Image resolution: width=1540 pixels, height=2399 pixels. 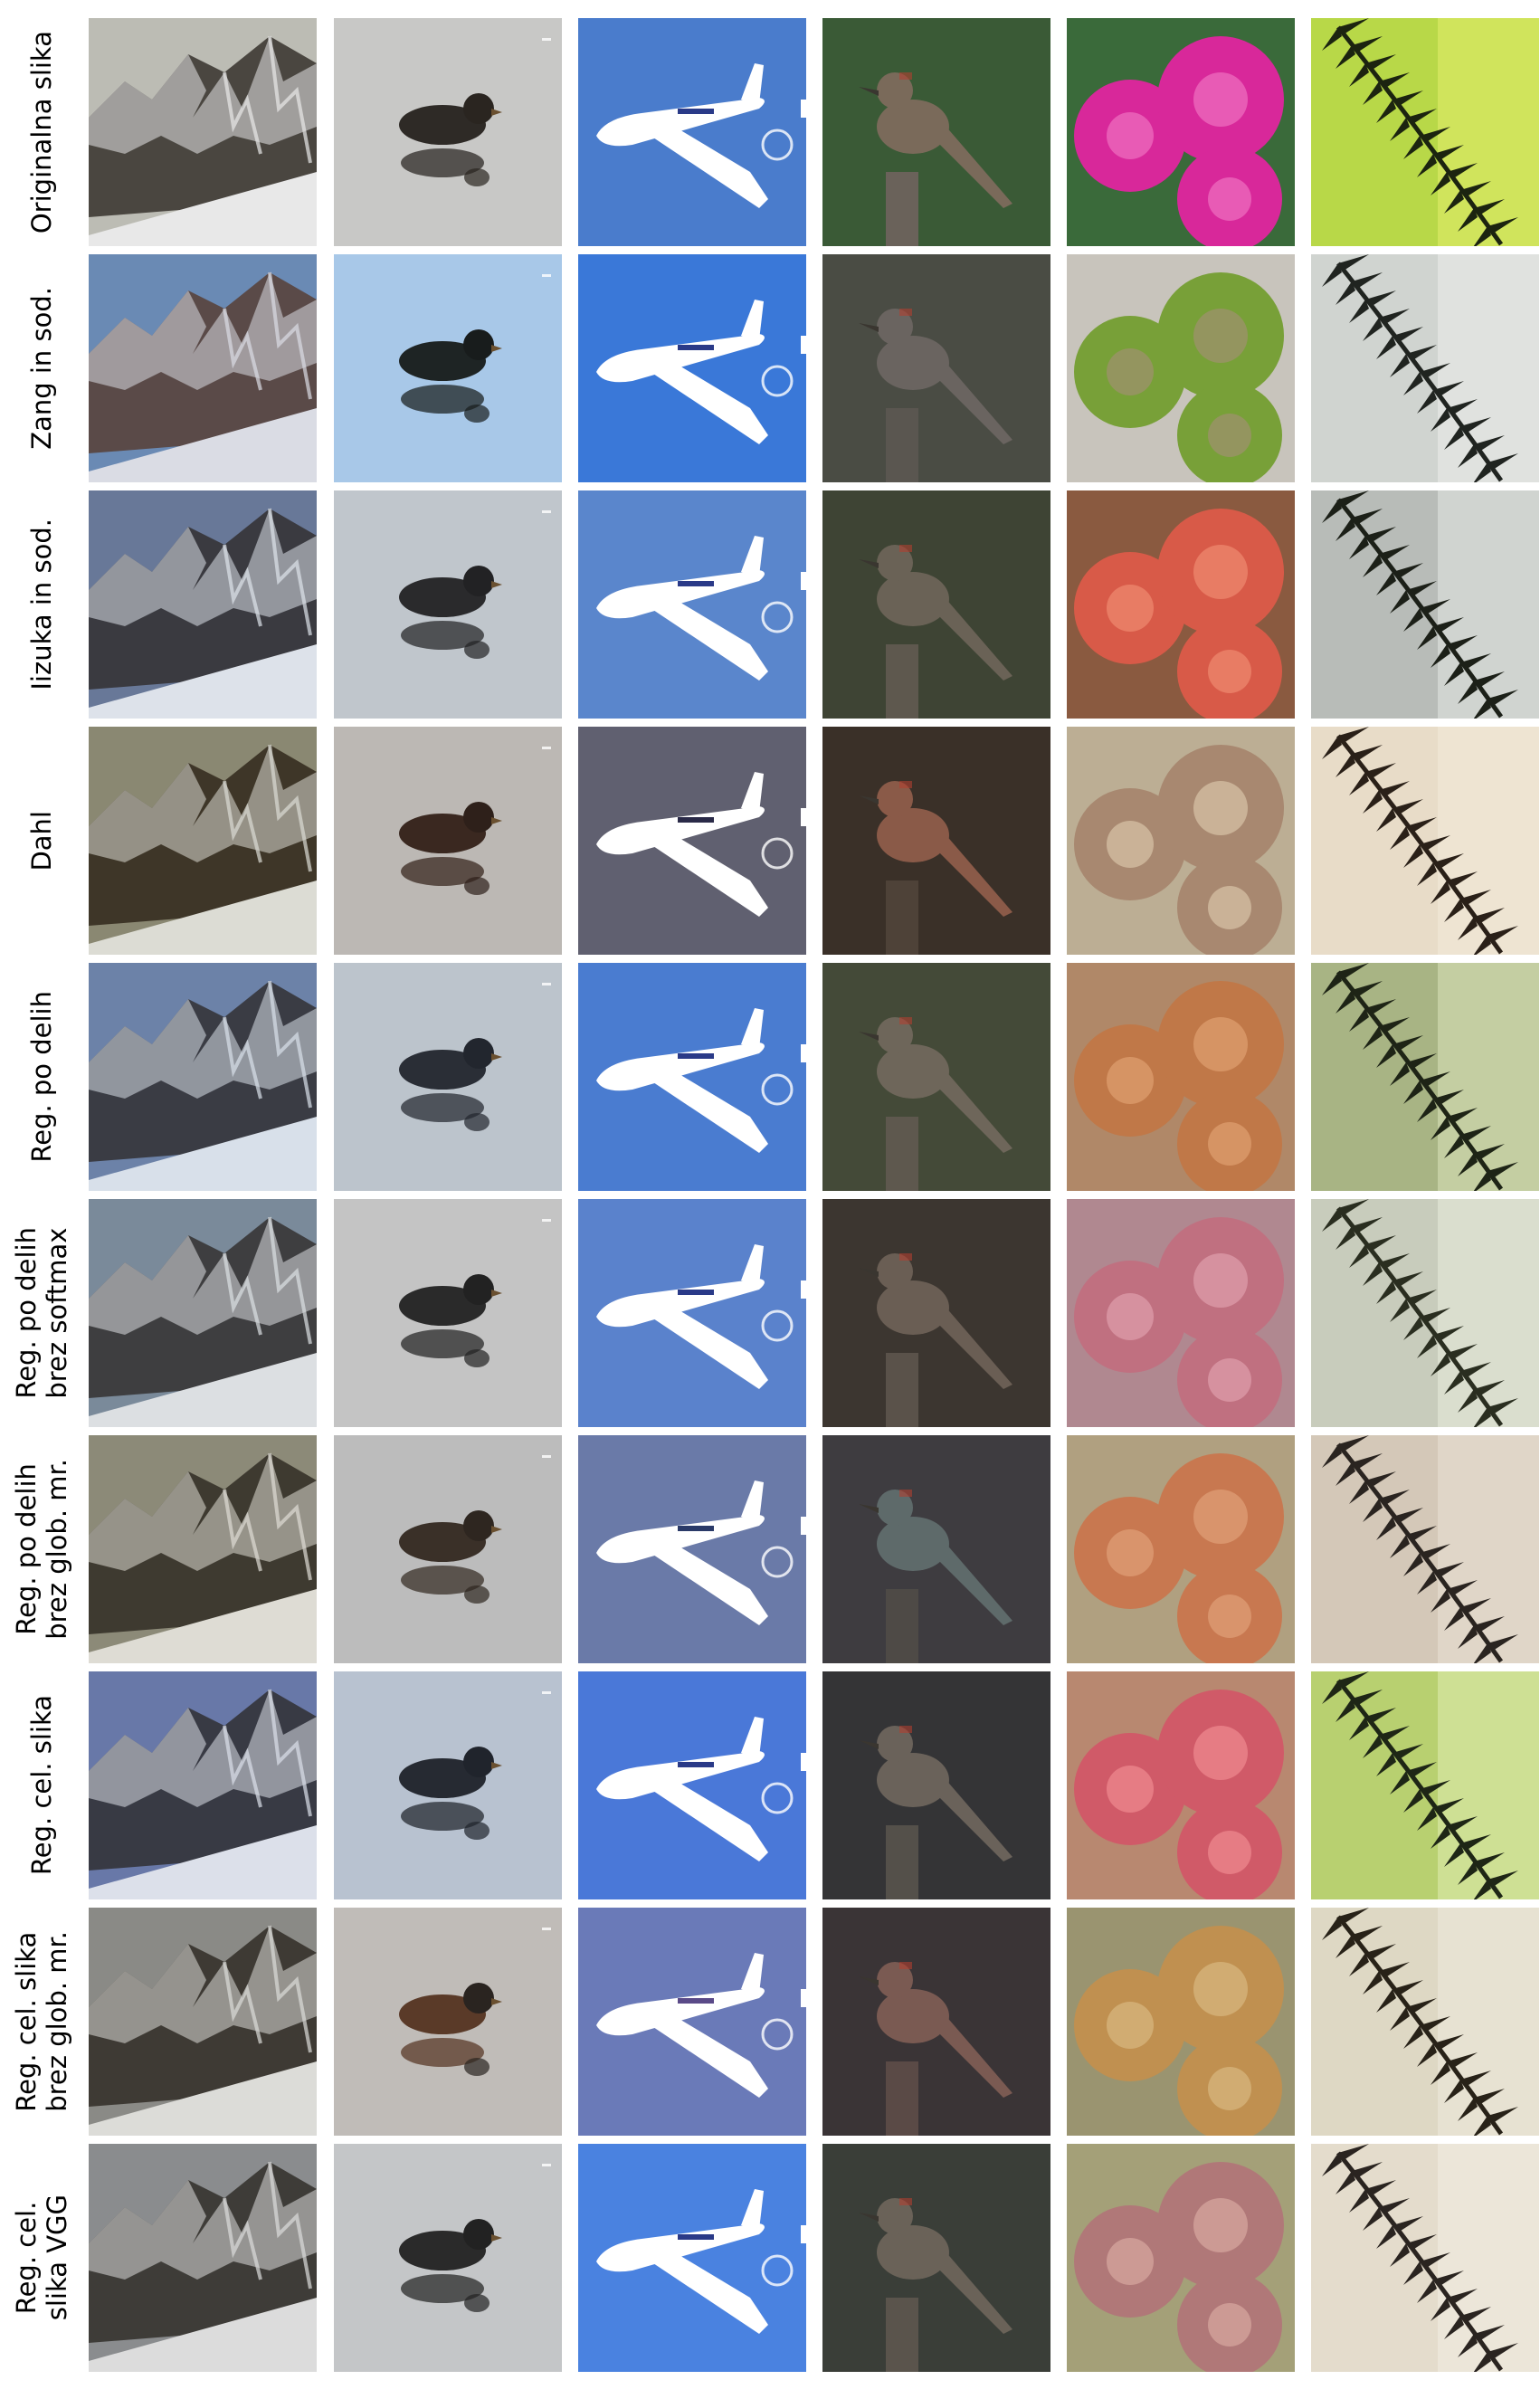 What do you see at coordinates (42, 2021) in the screenshot?
I see `row-label-text: Reg. cel. slika brez glob. mr.` at bounding box center [42, 2021].